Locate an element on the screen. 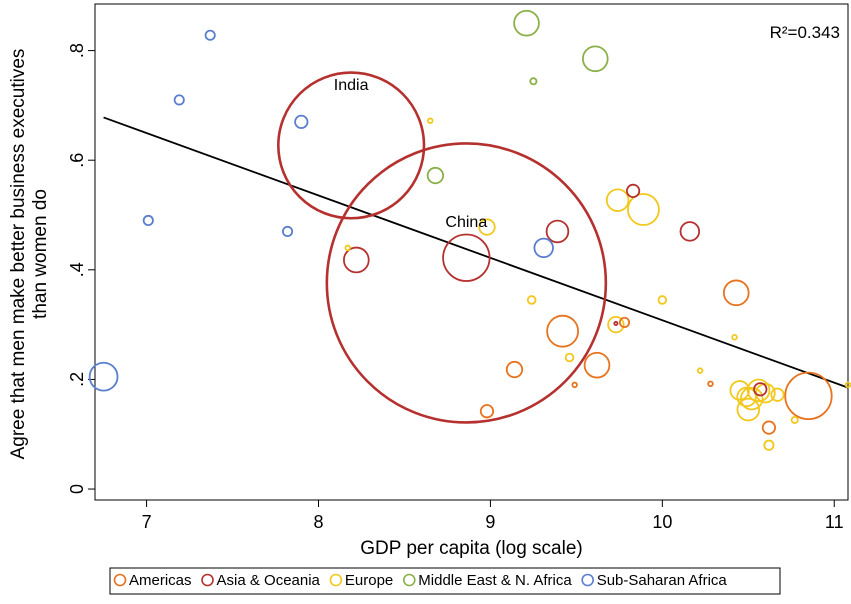 Image resolution: width=851 pixels, height=604 pixels. y-axis: 0 .2 .4 .6 .8 is located at coordinates (81, 268).